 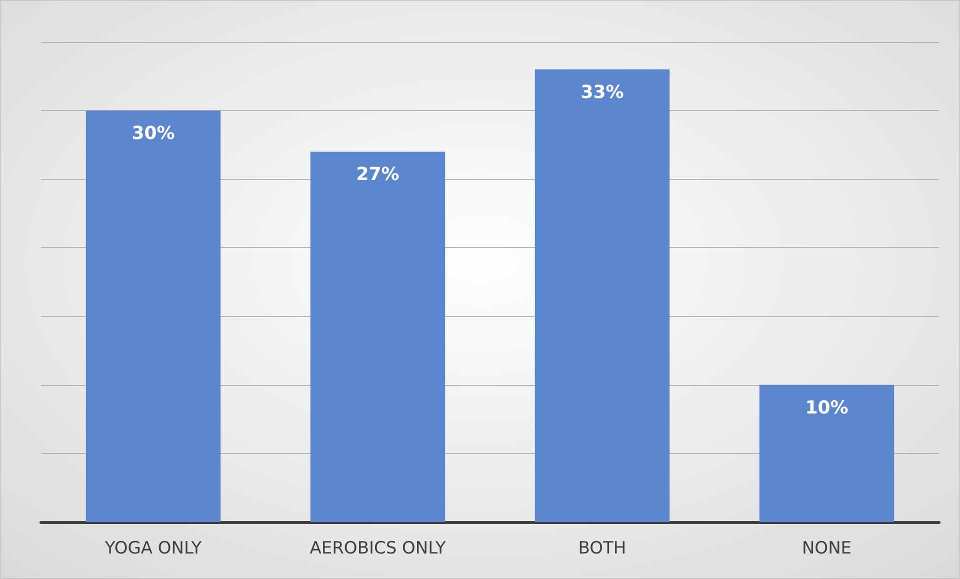 What do you see at coordinates (602, 548) in the screenshot?
I see `x-tick-label: BOTH` at bounding box center [602, 548].